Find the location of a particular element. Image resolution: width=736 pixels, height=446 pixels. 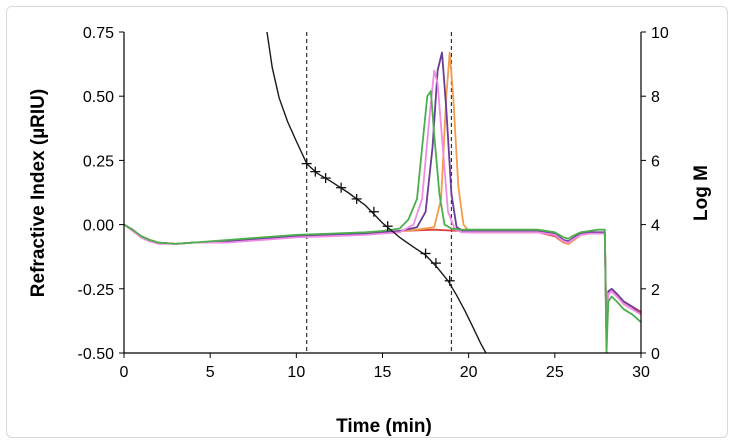

y-left-tick-label: -0.25 is located at coordinates (96, 290).